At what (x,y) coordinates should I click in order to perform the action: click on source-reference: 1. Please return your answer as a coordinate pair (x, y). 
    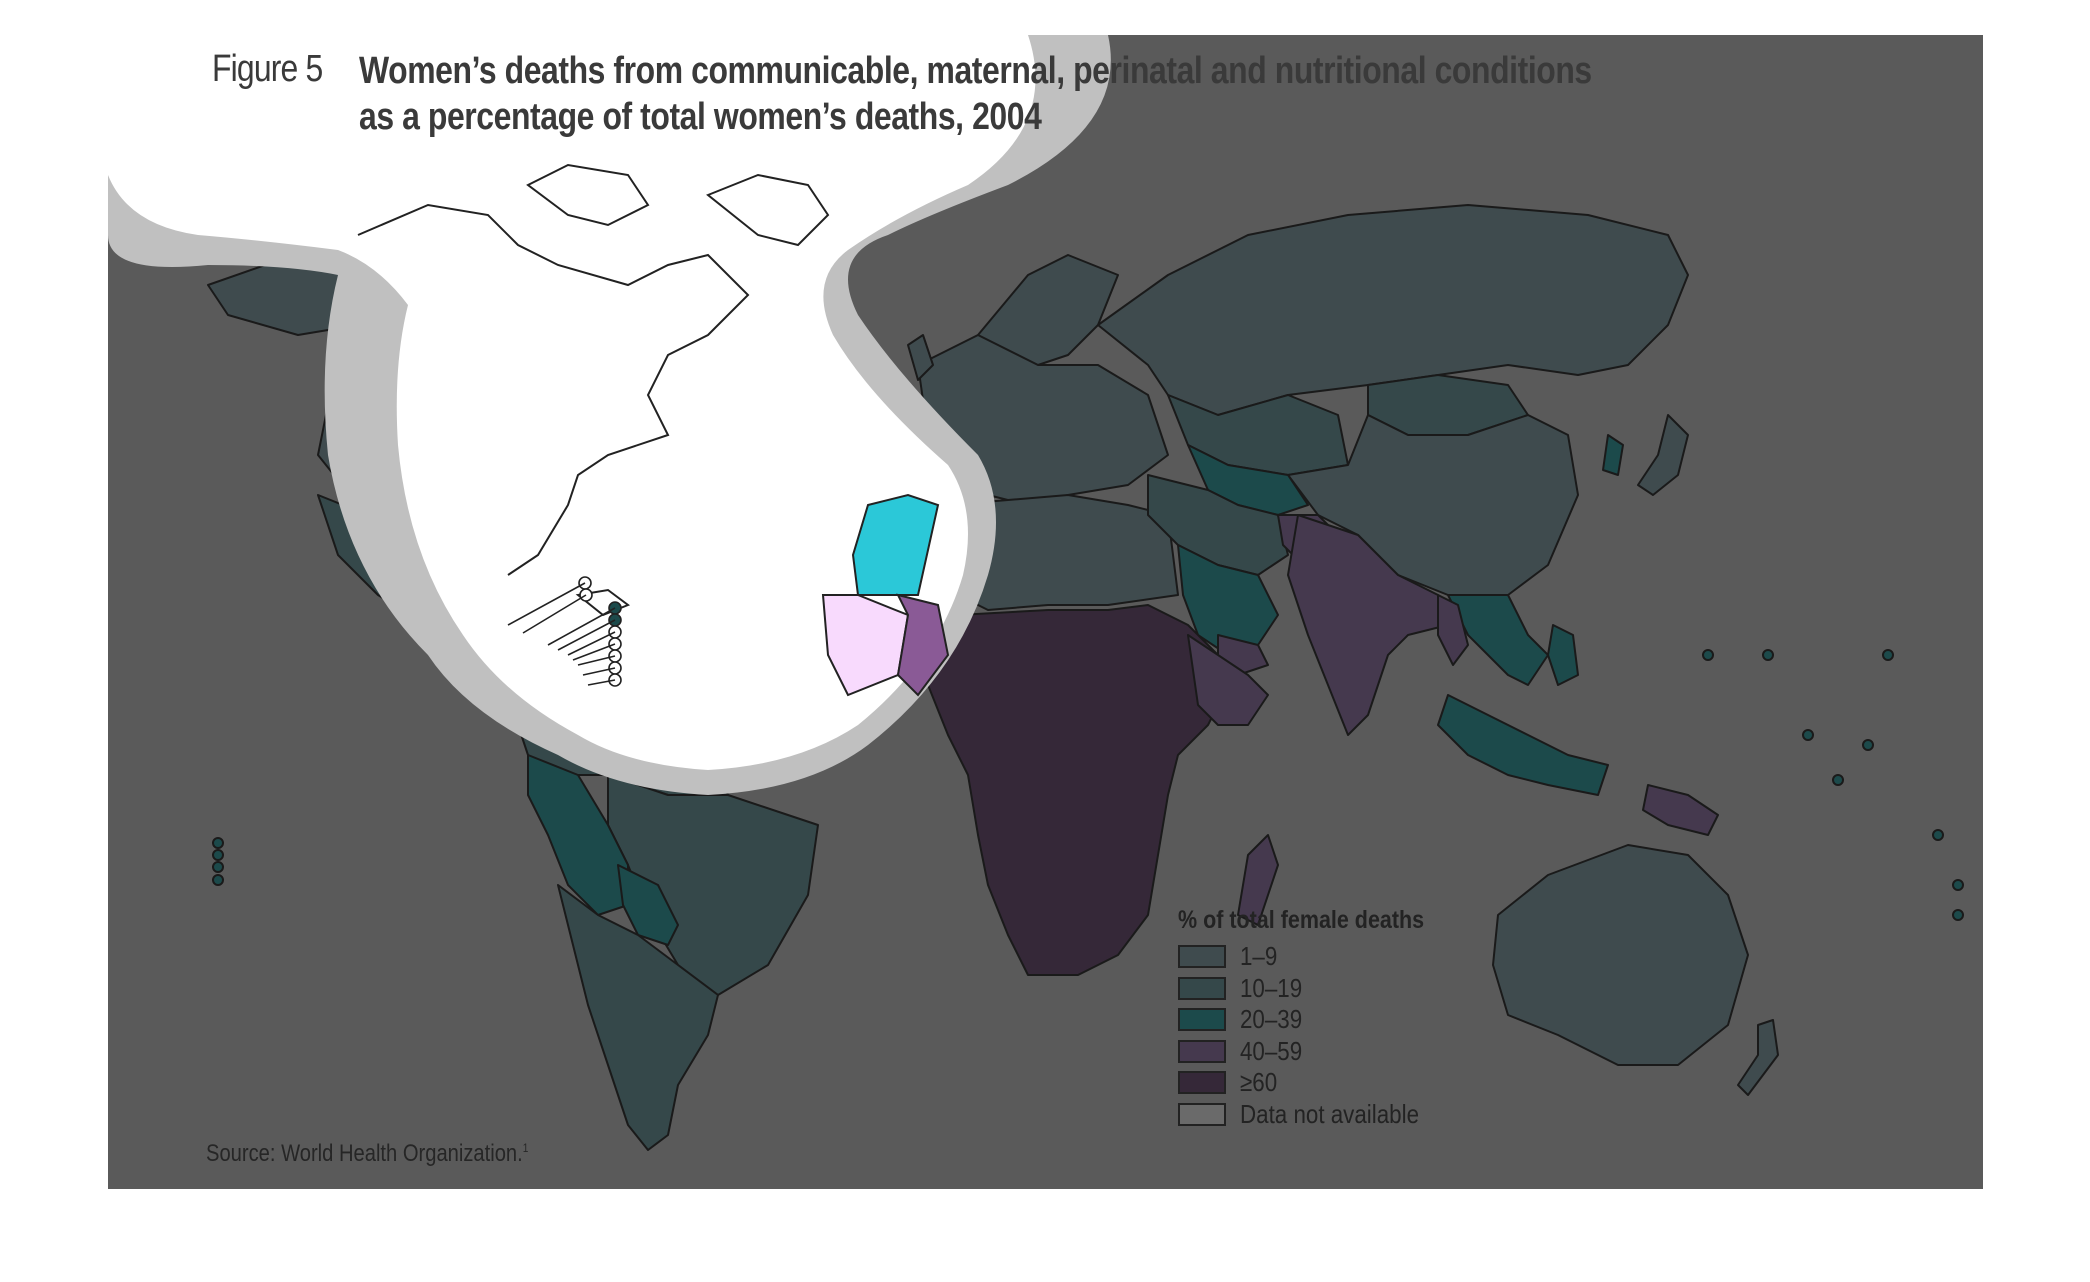
    Looking at the image, I should click on (525, 1148).